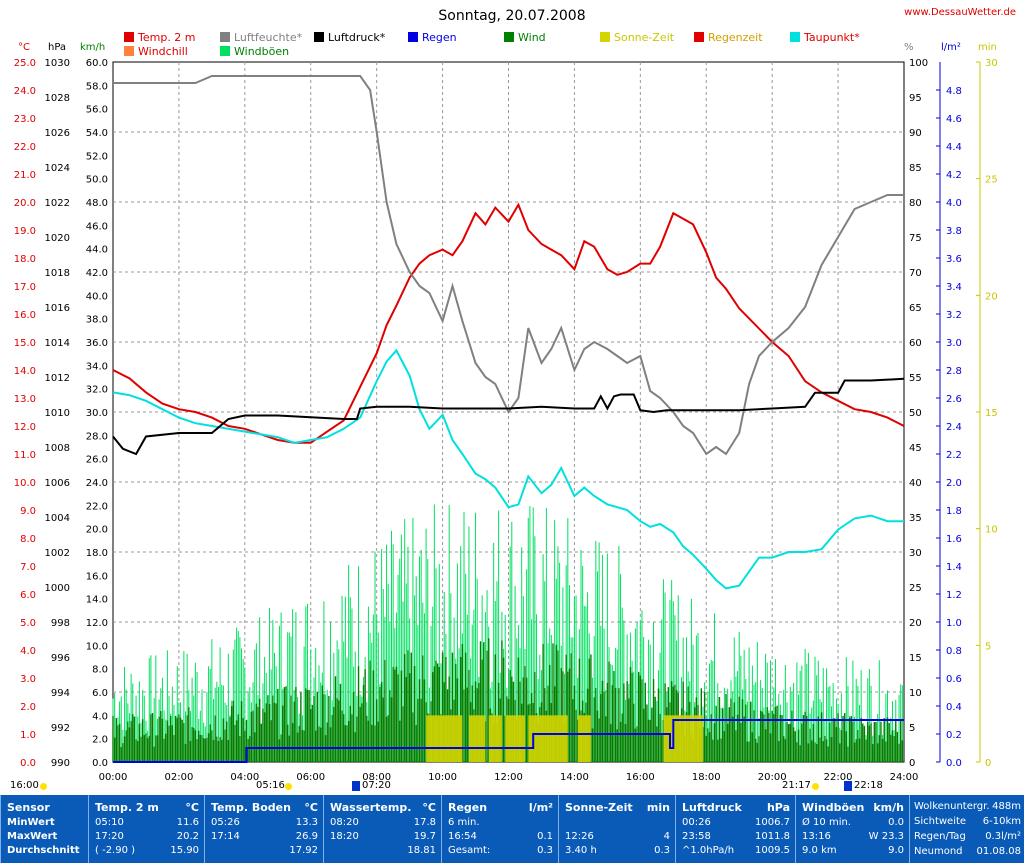 This screenshot has width=1024, height=863. Describe the element at coordinates (28, 735) in the screenshot. I see `temp-tick: 1.0` at that location.